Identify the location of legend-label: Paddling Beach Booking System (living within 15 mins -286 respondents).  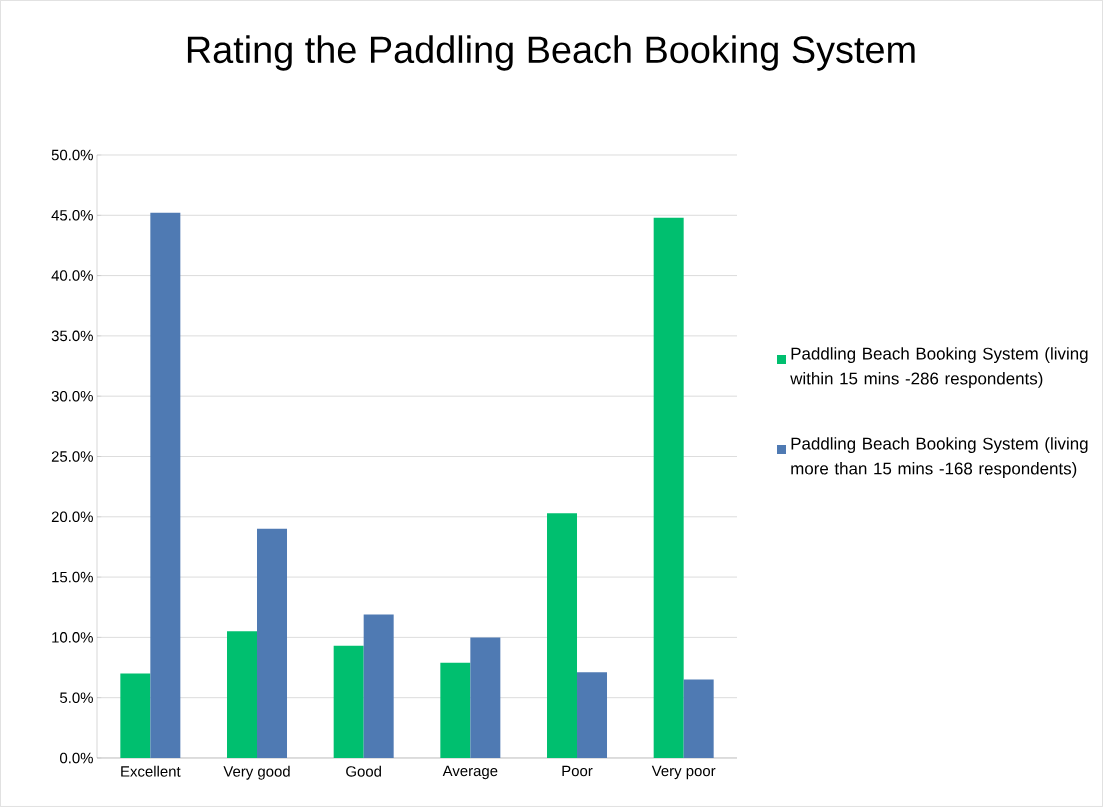
(939, 367).